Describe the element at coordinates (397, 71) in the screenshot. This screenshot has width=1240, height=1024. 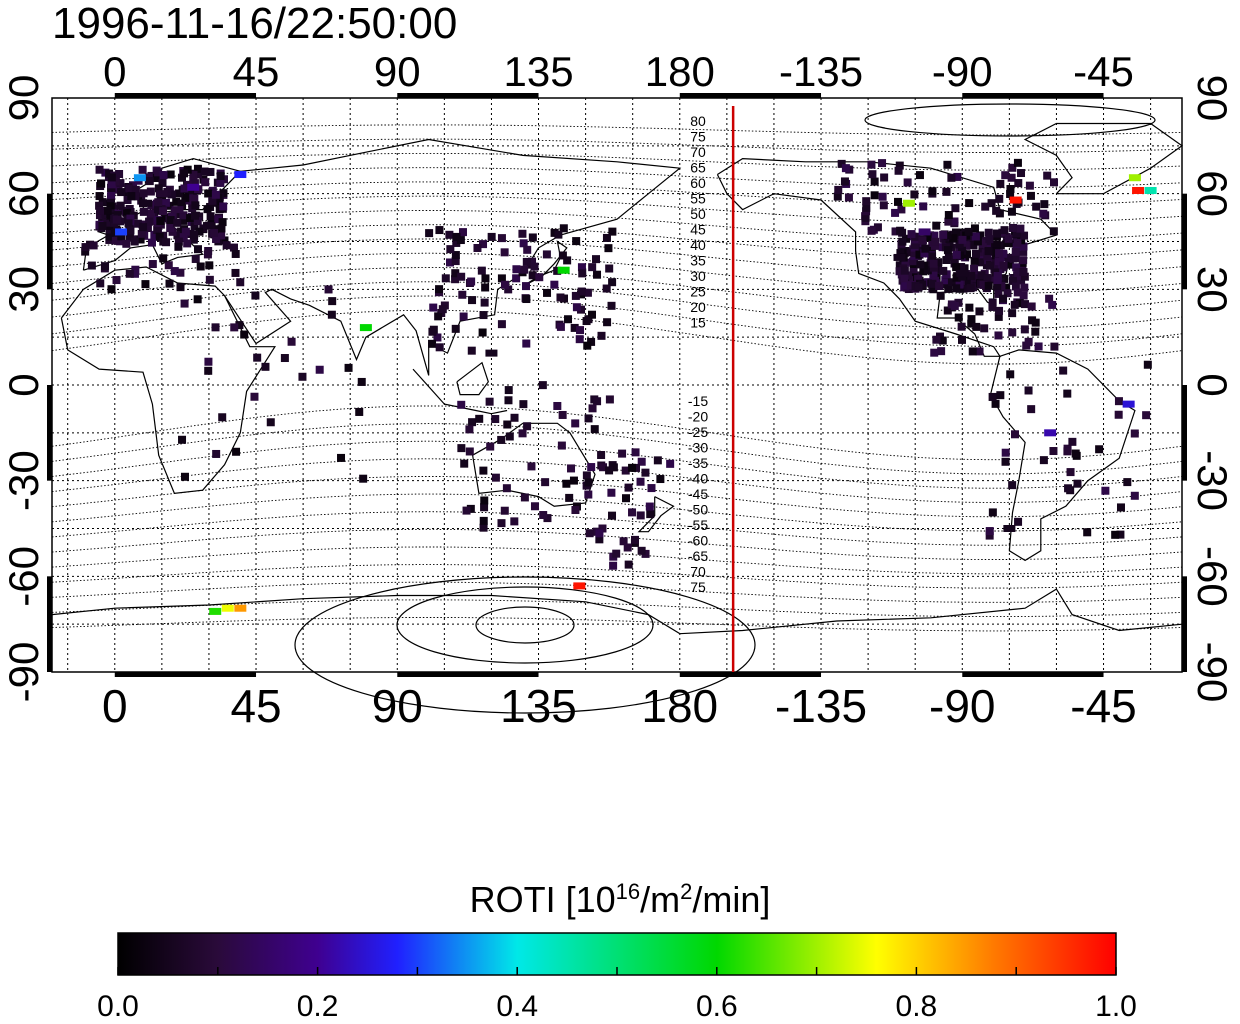
I see `top-lon-label: 90` at that location.